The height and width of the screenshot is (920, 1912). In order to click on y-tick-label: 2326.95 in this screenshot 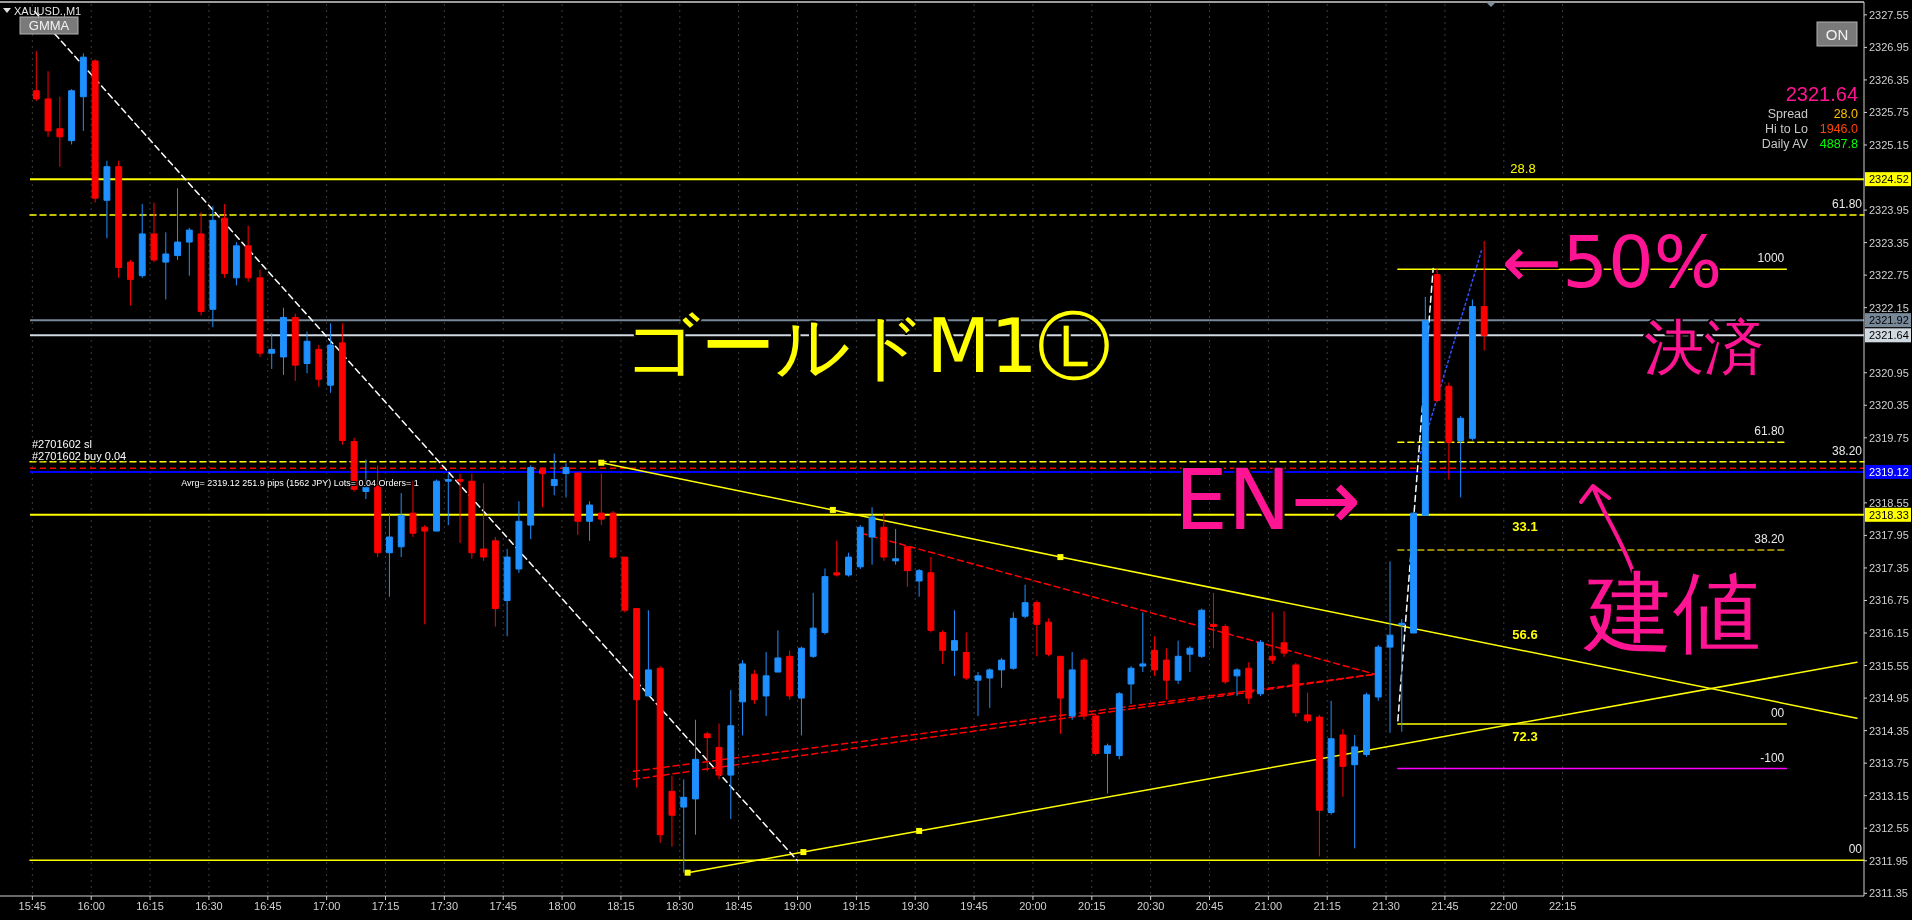, I will do `click(1889, 47)`.